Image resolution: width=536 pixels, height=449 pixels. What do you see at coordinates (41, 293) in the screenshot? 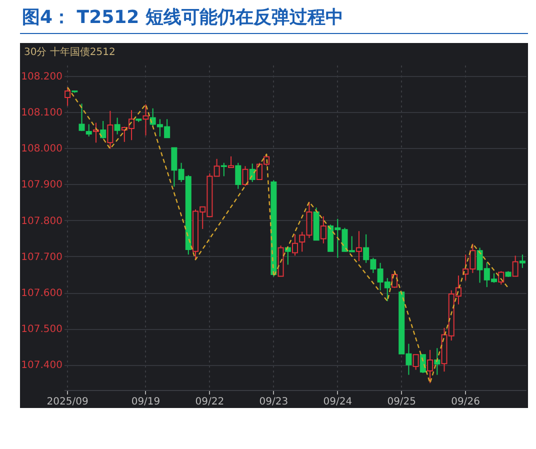
I see `y-tick-label: 107.600` at bounding box center [41, 293].